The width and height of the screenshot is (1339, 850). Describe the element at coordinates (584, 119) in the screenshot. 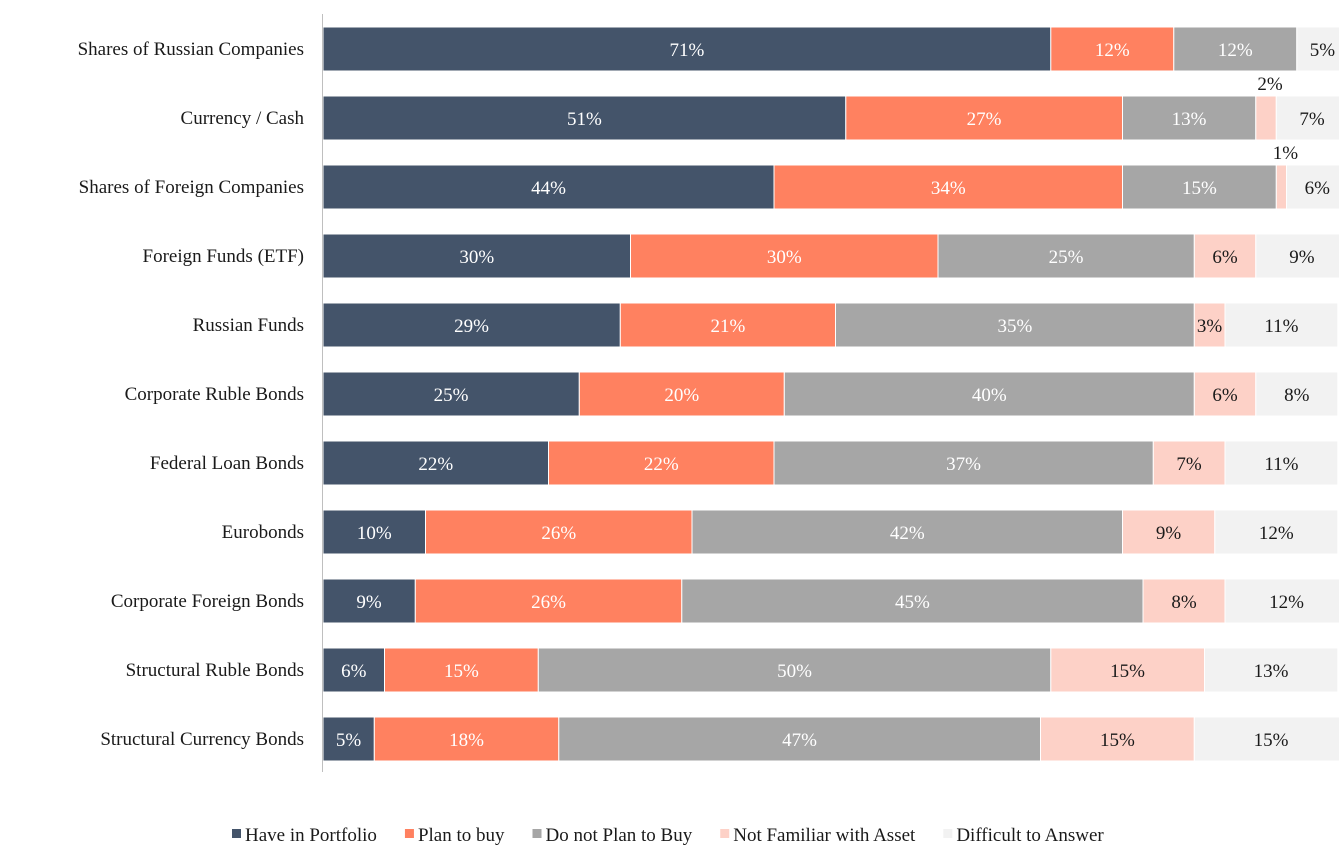

I see `data-label: 51%` at that location.